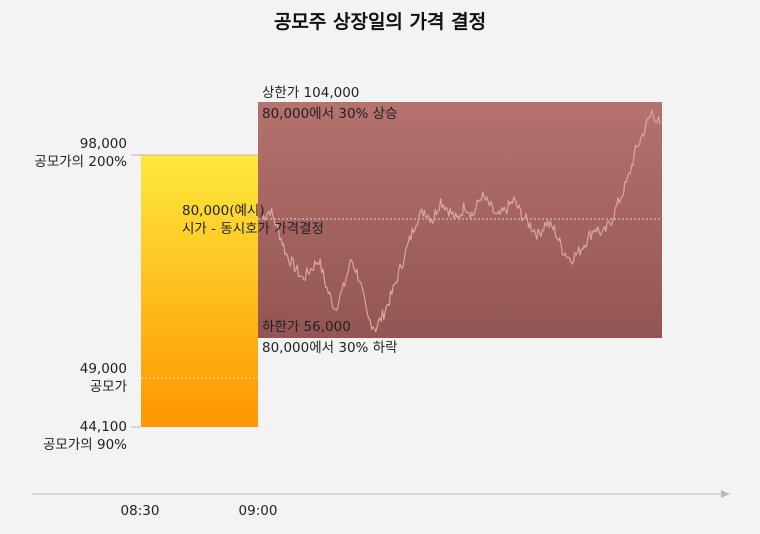 This screenshot has height=534, width=760. I want to click on upper-limit-desc: 80,000에서 30% 상승, so click(330, 114).